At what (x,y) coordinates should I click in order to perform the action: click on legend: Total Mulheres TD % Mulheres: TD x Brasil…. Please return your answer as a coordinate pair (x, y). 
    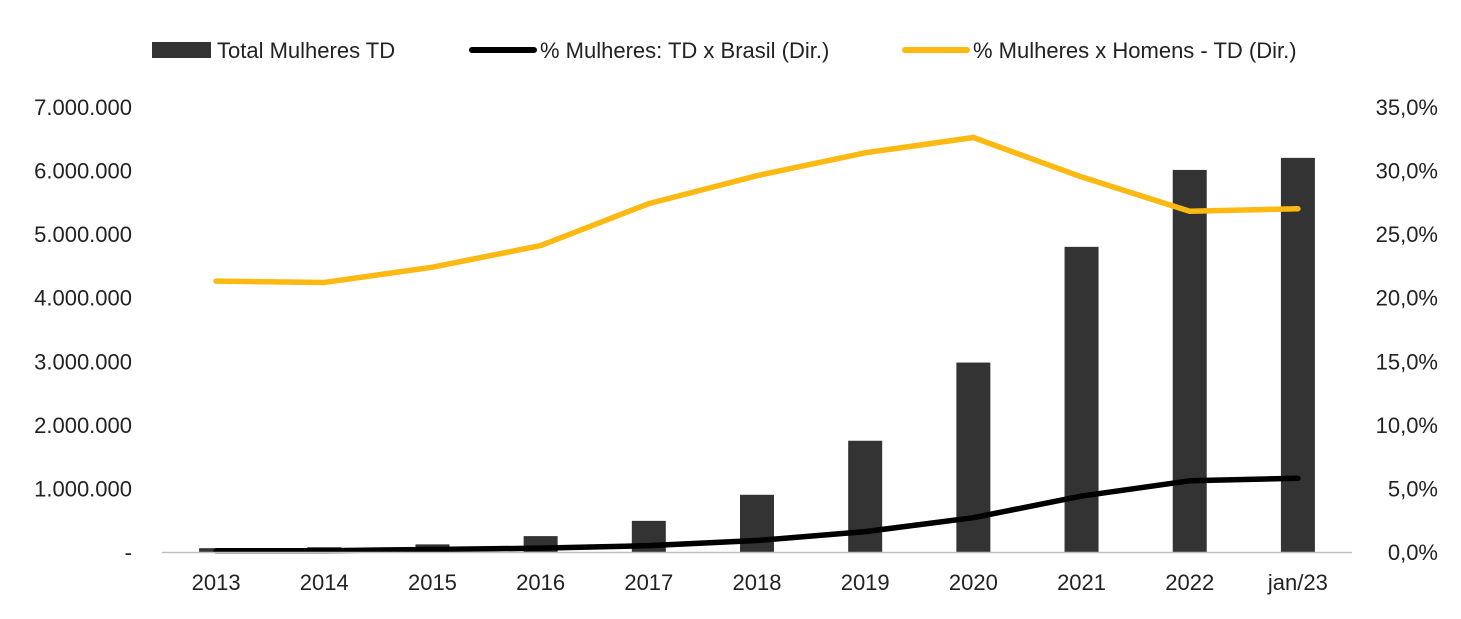
    Looking at the image, I should click on (724, 50).